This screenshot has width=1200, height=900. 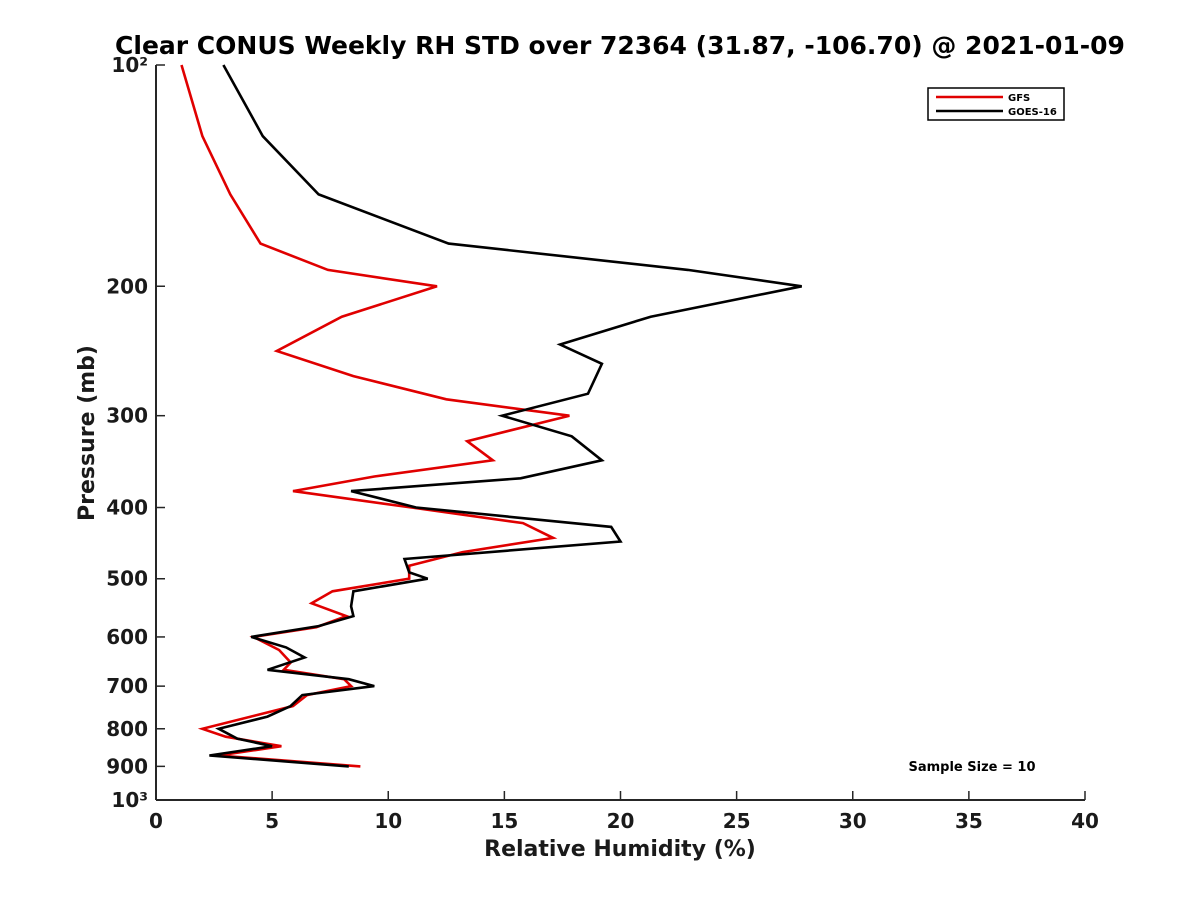 I want to click on y-tick-label: 10³, so click(x=129, y=800).